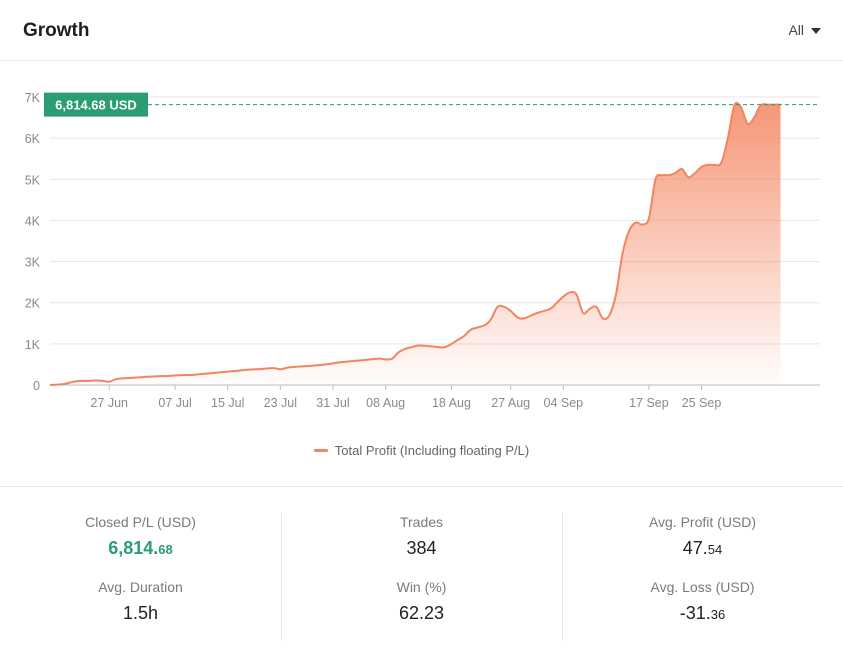 The image size is (843, 663). Describe the element at coordinates (33, 139) in the screenshot. I see `y-tick-label: 6K` at that location.